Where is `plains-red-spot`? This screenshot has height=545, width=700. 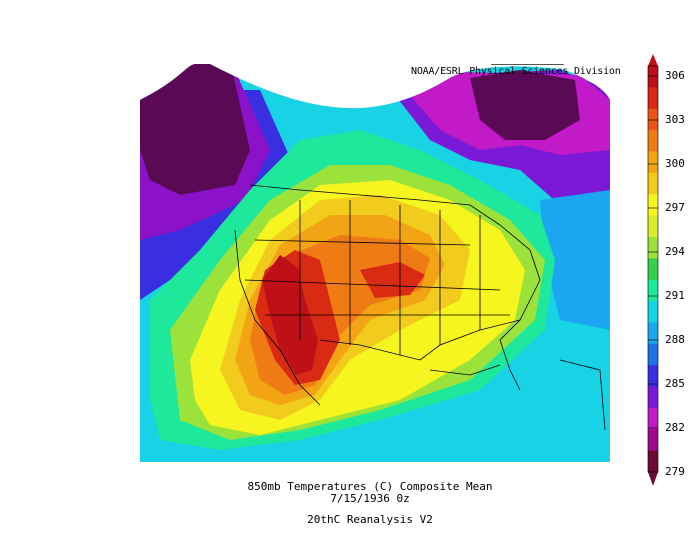 plains-red-spot is located at coordinates (392, 280).